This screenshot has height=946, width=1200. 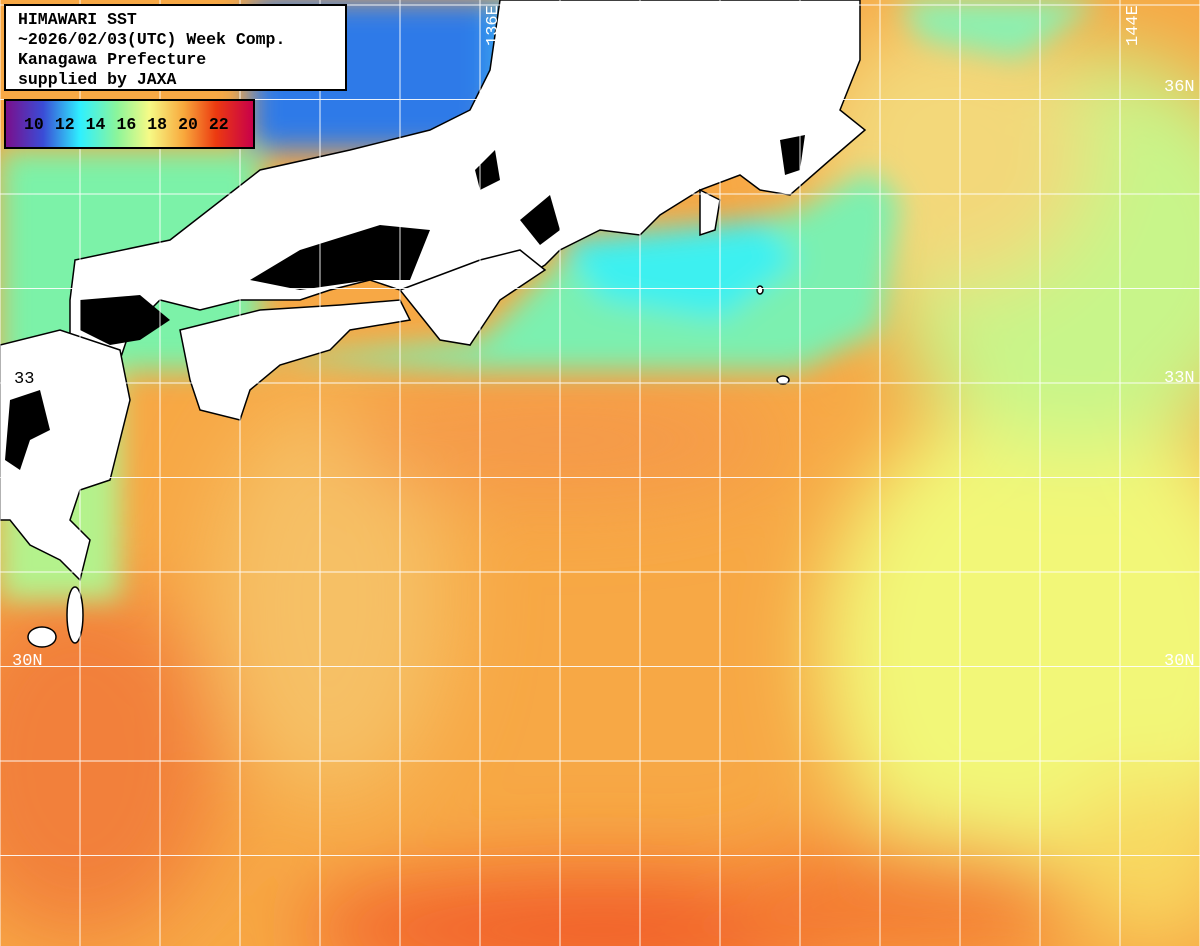 What do you see at coordinates (34, 124) in the screenshot?
I see `legend-label-10: 10` at bounding box center [34, 124].